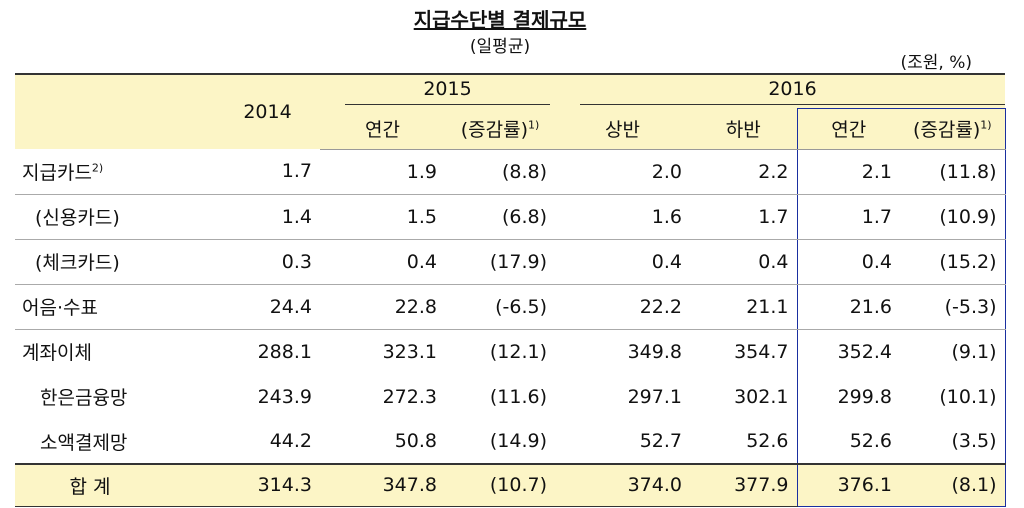 This screenshot has width=1024, height=508. I want to click on cell: 22.2, so click(622, 307).